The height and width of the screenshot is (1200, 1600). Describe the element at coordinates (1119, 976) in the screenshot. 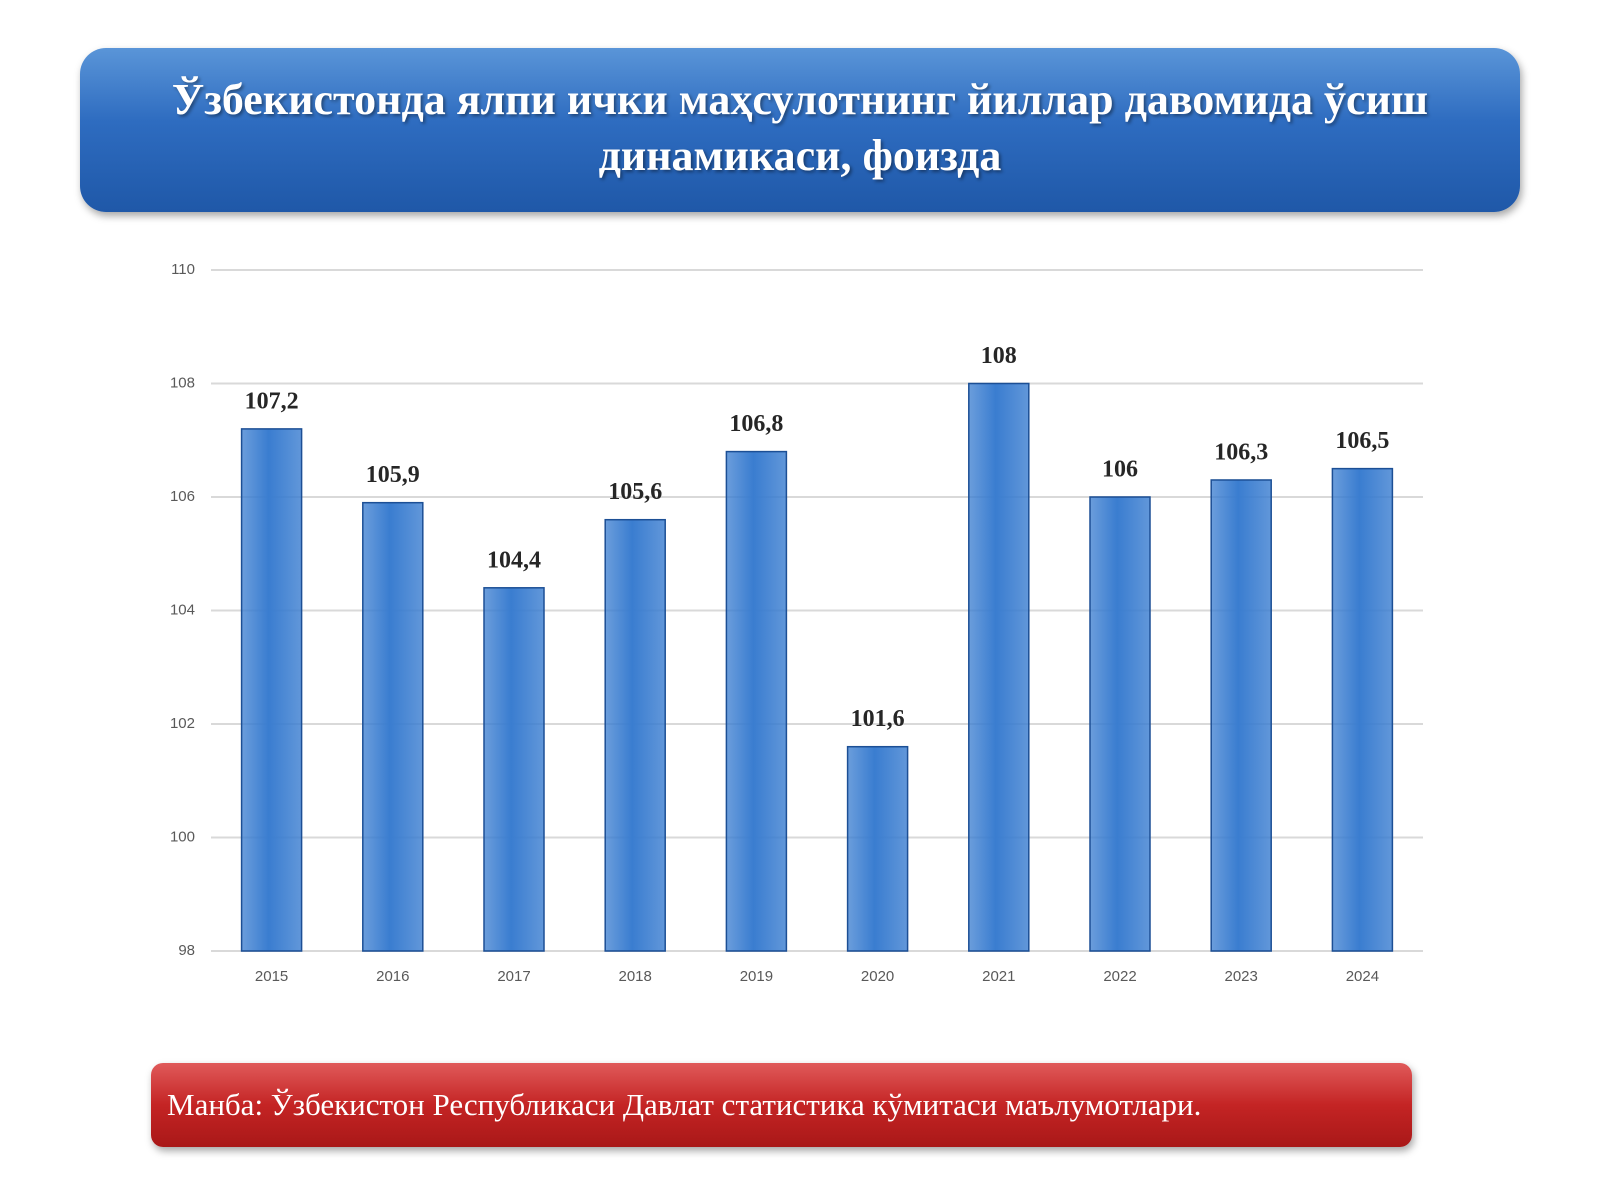

I see `x-tick-label: 2022` at that location.